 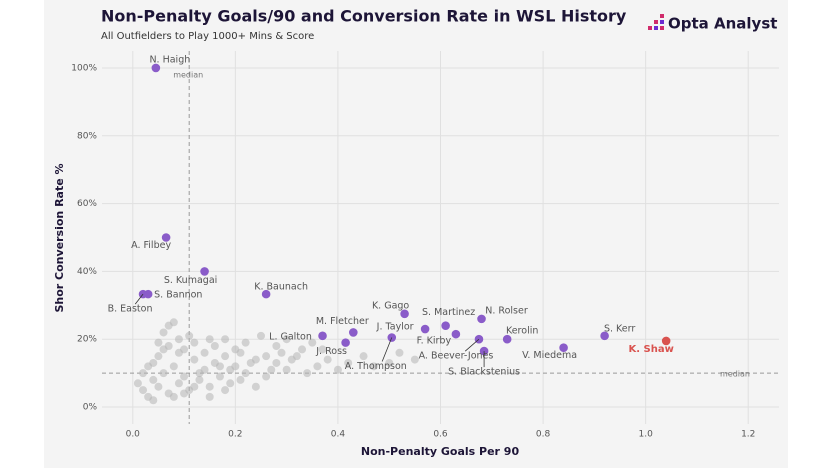 I want to click on point-label: L. Galton, so click(x=290, y=336).